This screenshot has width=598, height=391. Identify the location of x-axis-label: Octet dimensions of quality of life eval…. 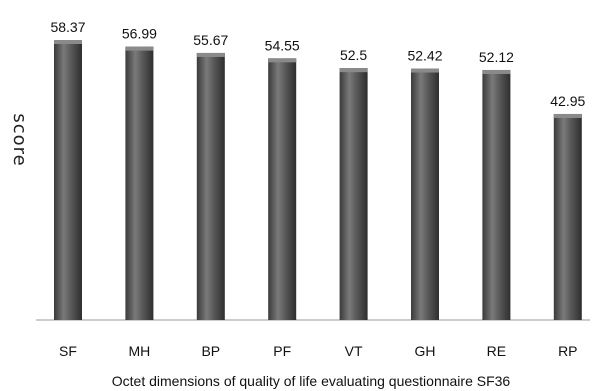
(311, 381).